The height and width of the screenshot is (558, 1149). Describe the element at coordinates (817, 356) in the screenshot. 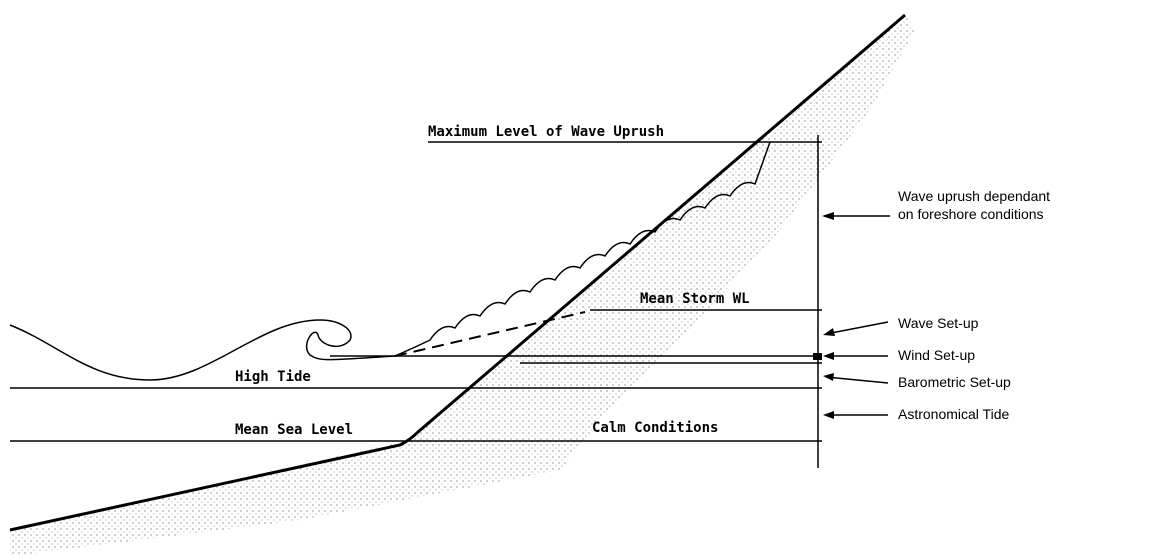

I see `wind-marker` at that location.